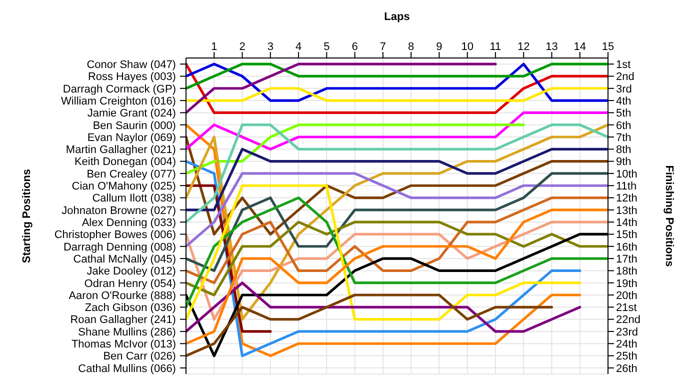  I want to click on text: Jamie Grant (024), so click(131, 114).